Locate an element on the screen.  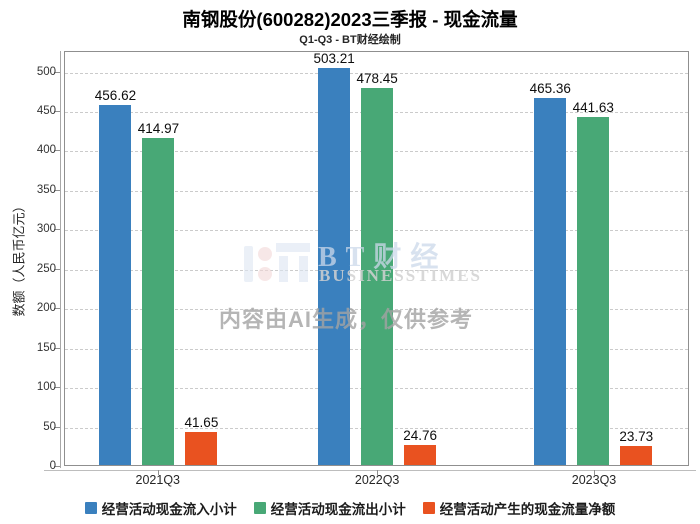
chart-legend: 经营活动现金流入小计 经营活动现金流出小计 经营活动产生的现金流量净额 is located at coordinates (350, 508).